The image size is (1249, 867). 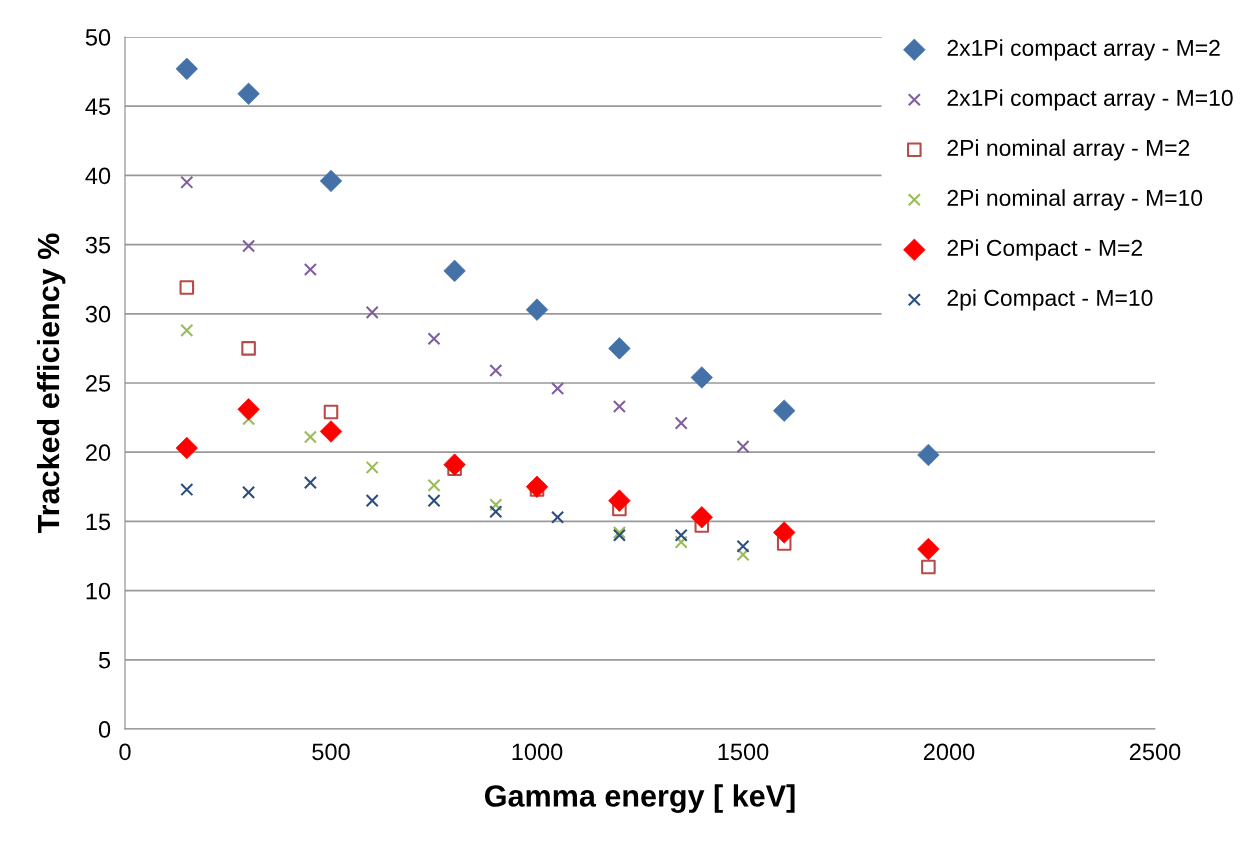 What do you see at coordinates (104, 660) in the screenshot?
I see `y-tick-label: 5` at bounding box center [104, 660].